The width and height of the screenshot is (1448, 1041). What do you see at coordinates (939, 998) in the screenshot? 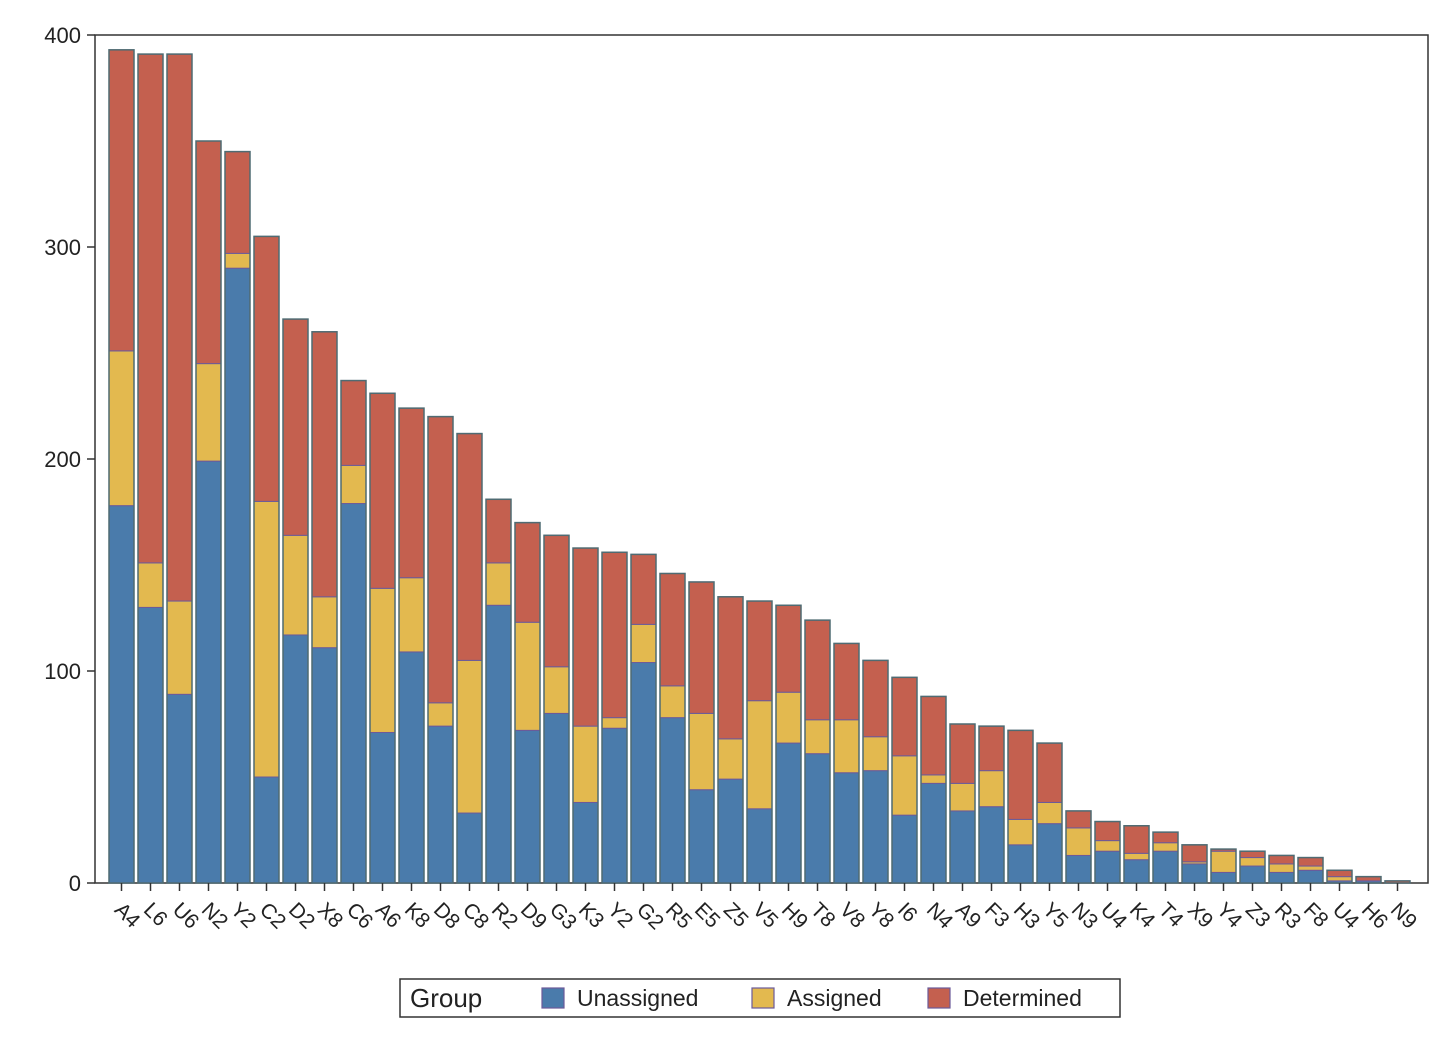
I see `legend-swatch-determined` at bounding box center [939, 998].